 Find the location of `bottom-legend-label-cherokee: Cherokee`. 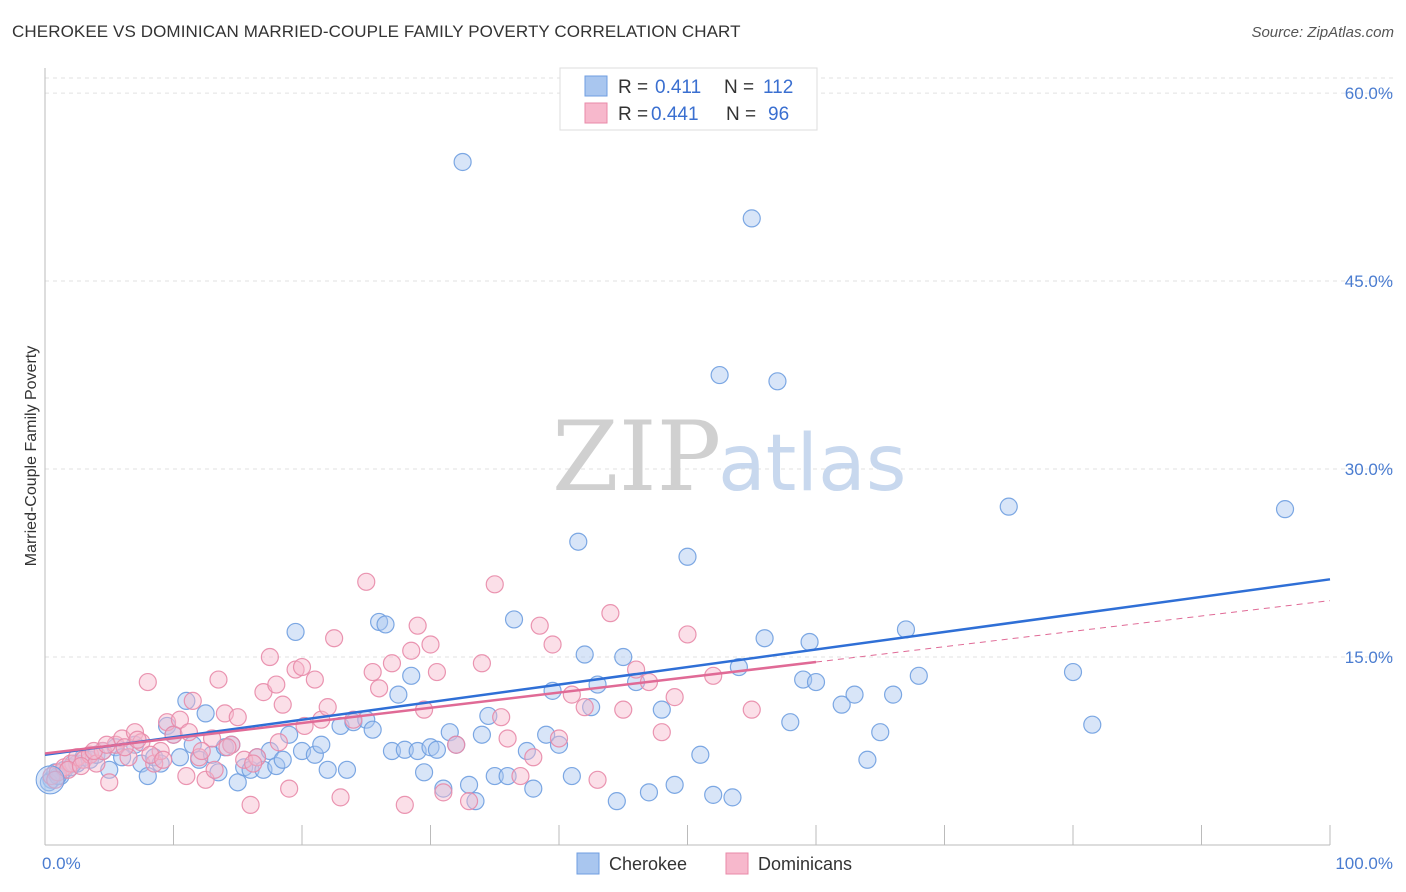

bottom-legend-label-cherokee: Cherokee is located at coordinates (648, 864).